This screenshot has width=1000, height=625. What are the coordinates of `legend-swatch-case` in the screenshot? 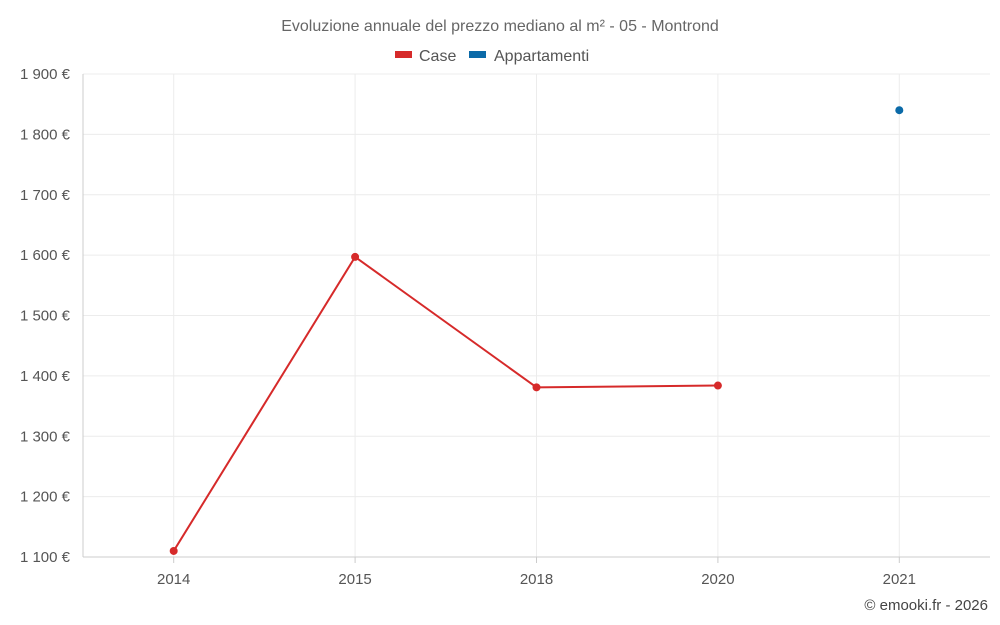 It's located at (403, 54).